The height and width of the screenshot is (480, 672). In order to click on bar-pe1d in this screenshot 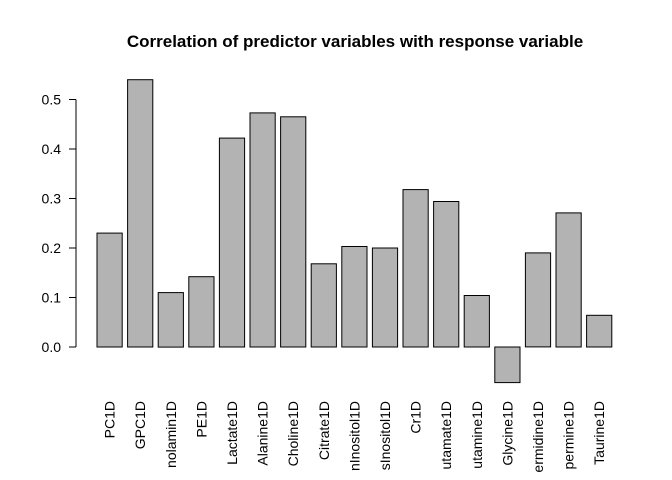, I will do `click(201, 312)`.